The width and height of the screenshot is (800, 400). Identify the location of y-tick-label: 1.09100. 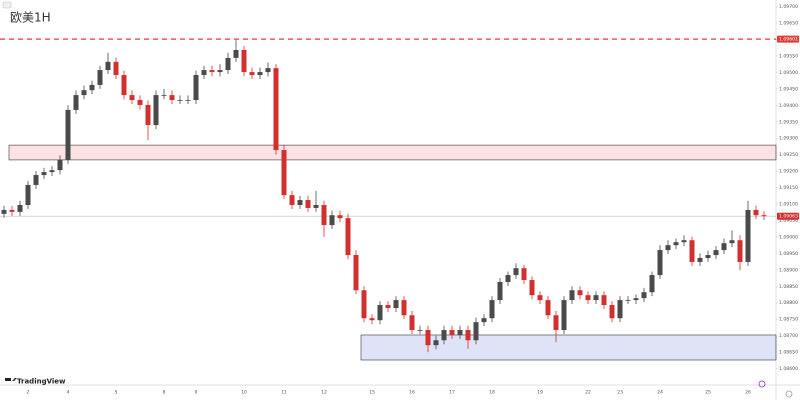
(788, 205).